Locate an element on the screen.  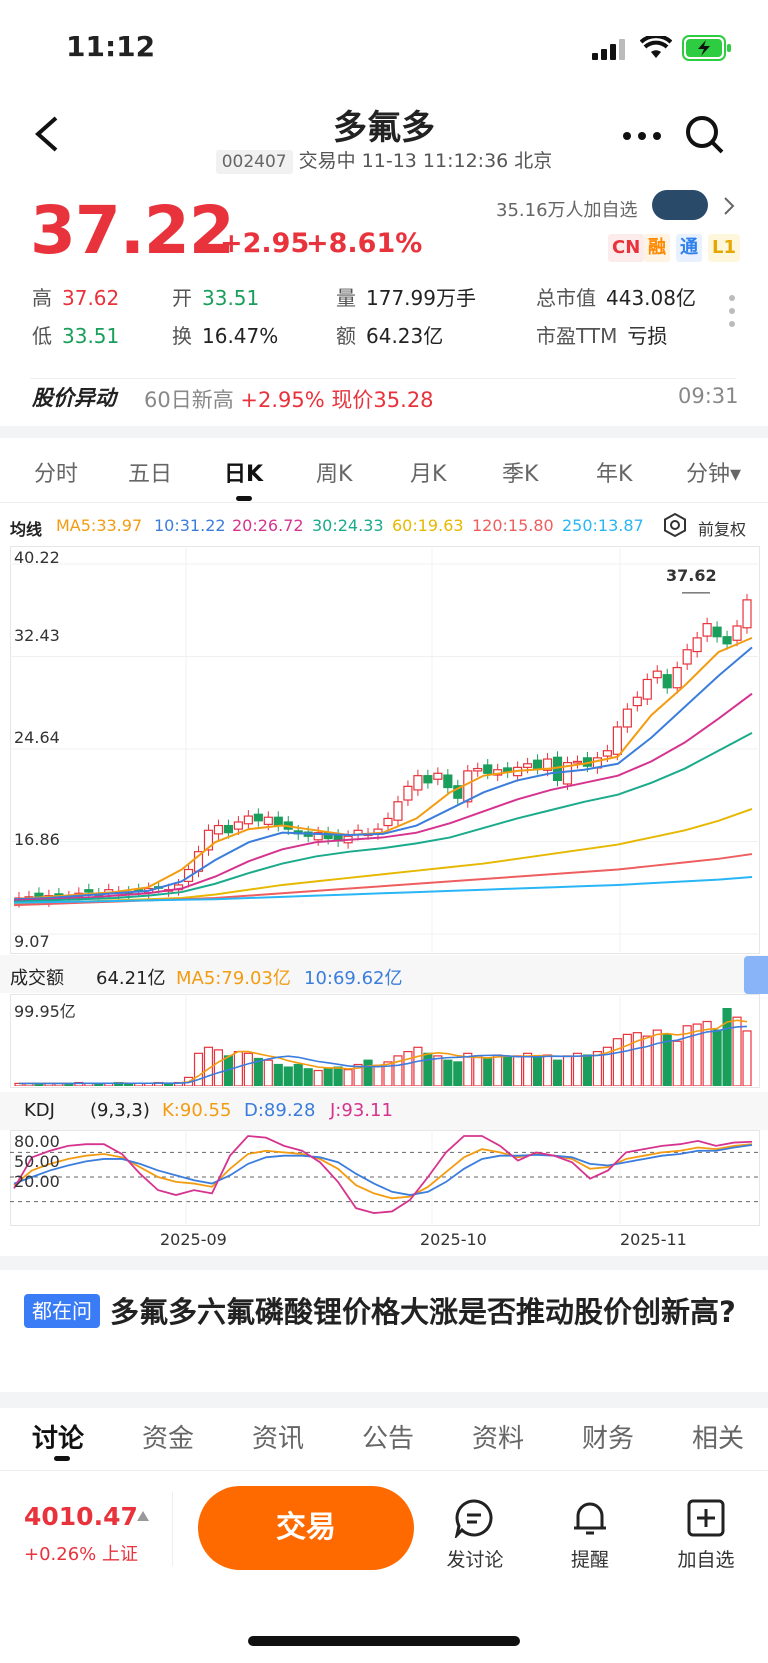
kdj-k-line is located at coordinates (383, 1171).